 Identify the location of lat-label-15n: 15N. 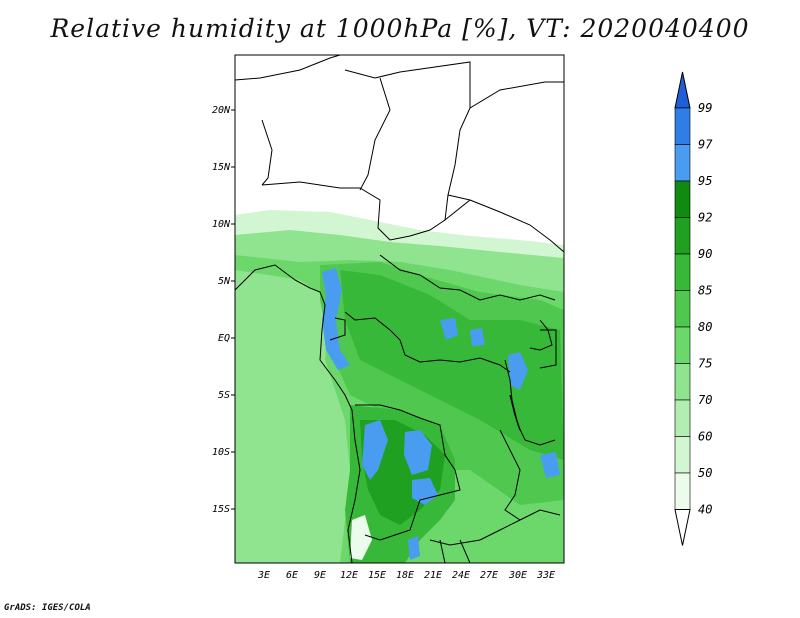
(221, 167).